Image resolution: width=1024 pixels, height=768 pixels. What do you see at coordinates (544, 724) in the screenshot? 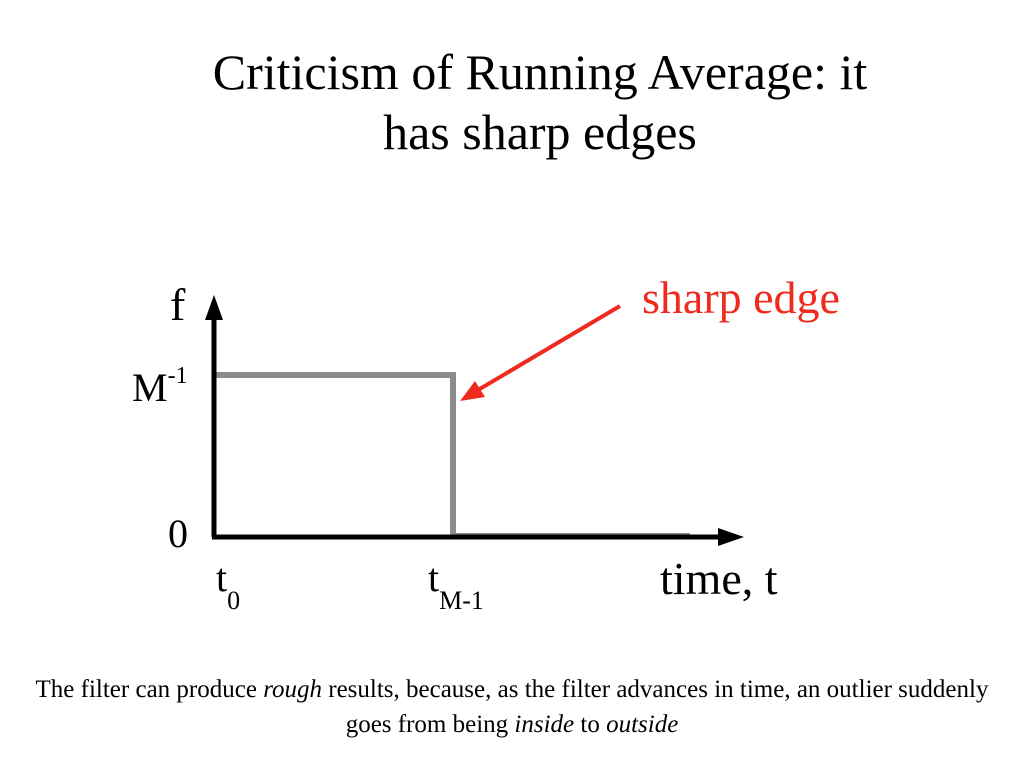
I see `caption-emphasis-inside: inside` at bounding box center [544, 724].